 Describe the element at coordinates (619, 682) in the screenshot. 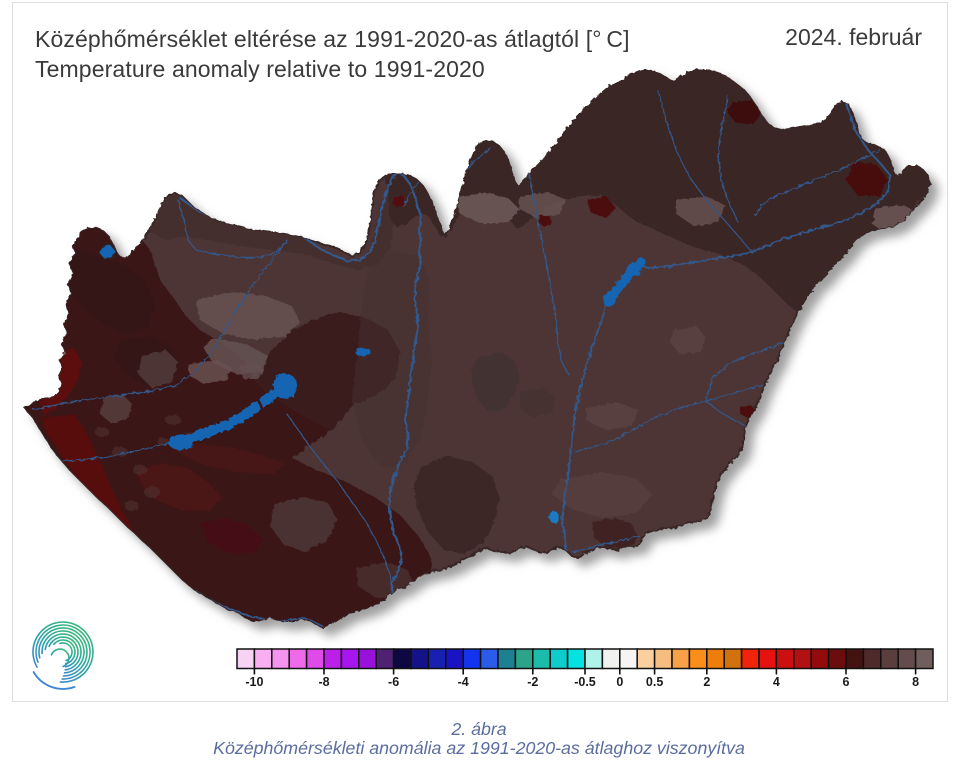

I see `svg-text: 0` at that location.